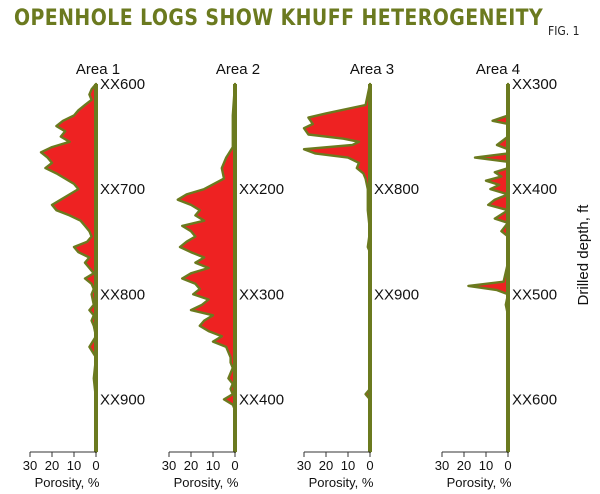  What do you see at coordinates (337, 268) in the screenshot?
I see `area-3-porosity-area` at bounding box center [337, 268].